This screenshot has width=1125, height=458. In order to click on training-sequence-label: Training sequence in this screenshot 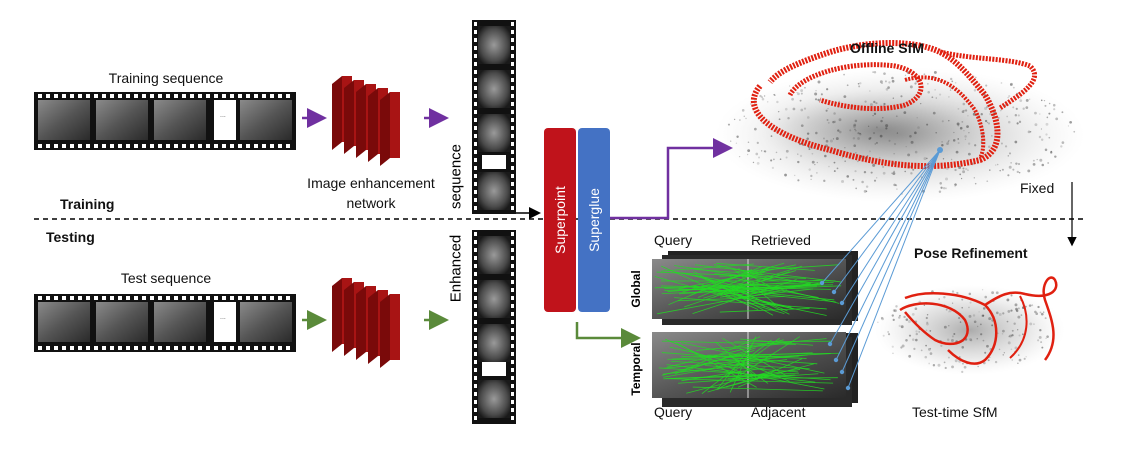, I will do `click(166, 78)`.